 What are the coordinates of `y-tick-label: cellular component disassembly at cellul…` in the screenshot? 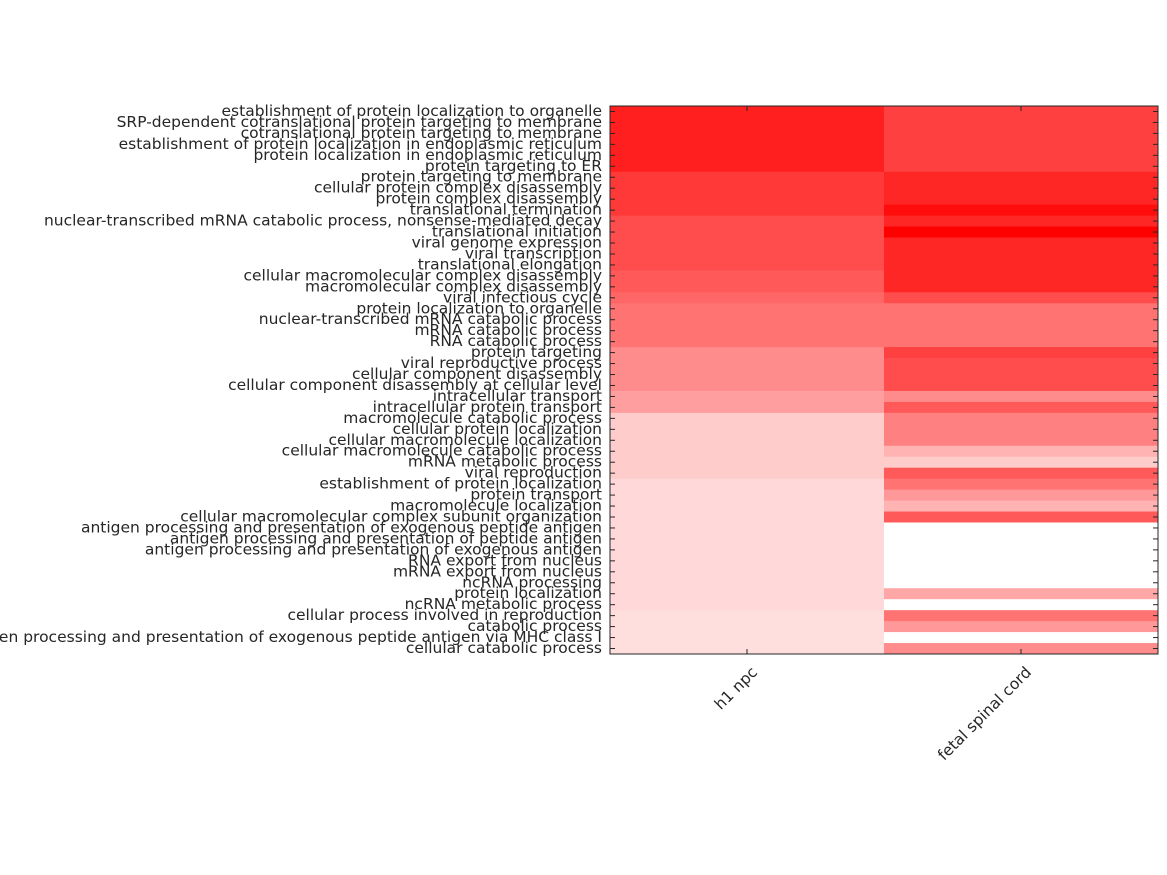 It's located at (415, 385).